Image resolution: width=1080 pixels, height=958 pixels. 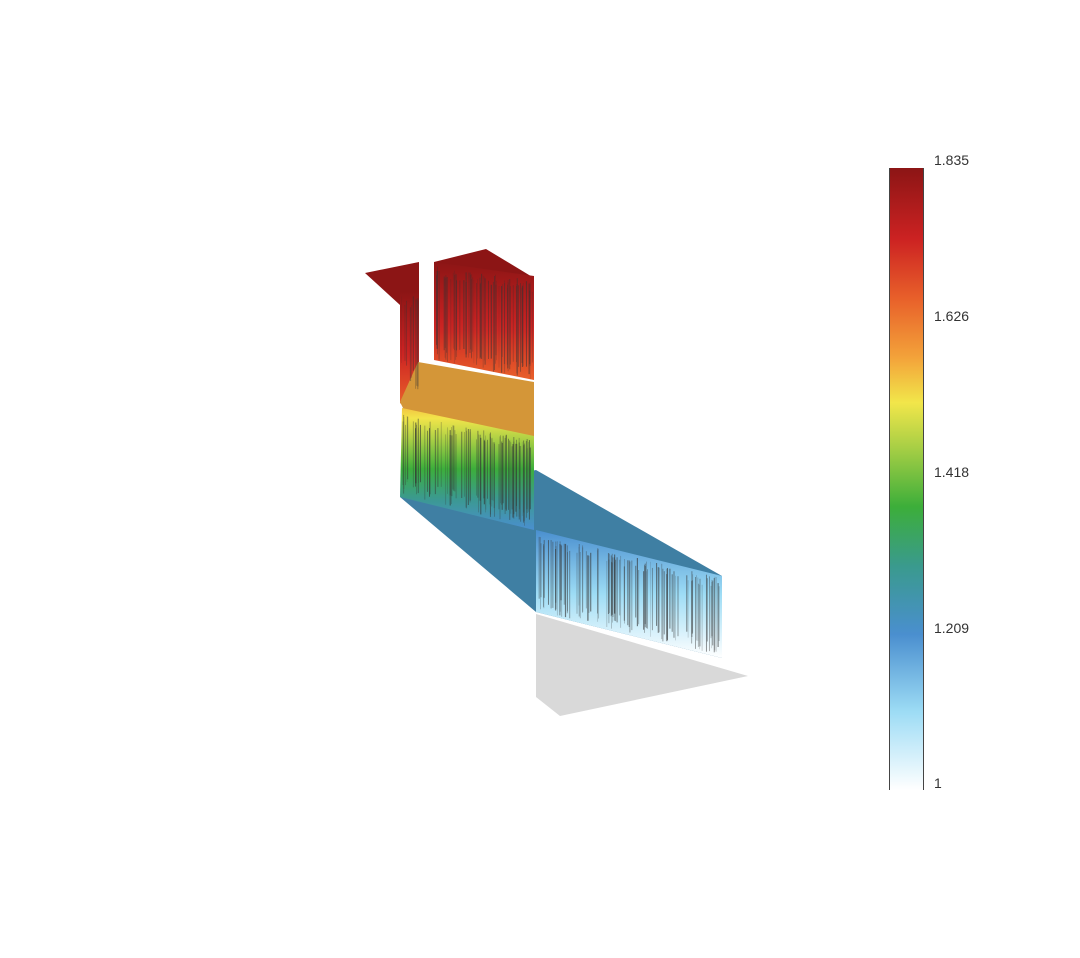 I want to click on floor-plane, so click(x=642, y=665).